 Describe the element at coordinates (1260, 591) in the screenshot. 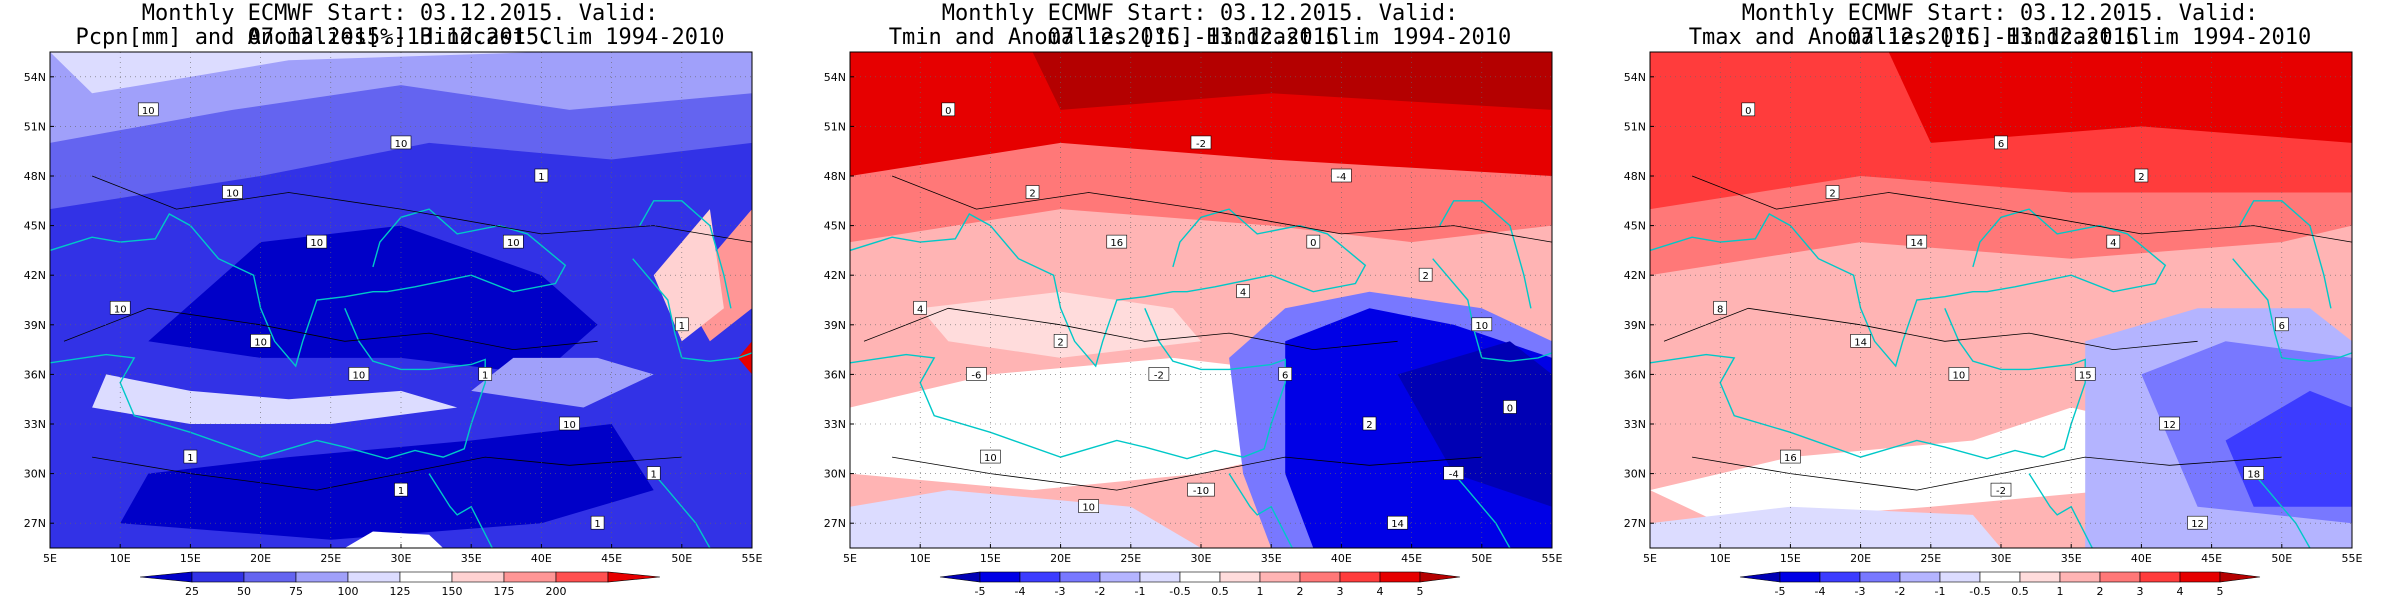

I see `colorbar-label: 1` at that location.